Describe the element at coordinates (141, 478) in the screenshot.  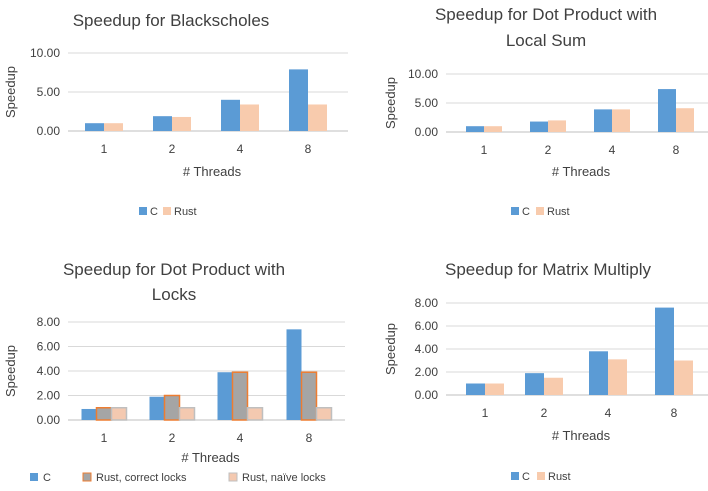
I see `legend-label: Rust, correct locks` at that location.